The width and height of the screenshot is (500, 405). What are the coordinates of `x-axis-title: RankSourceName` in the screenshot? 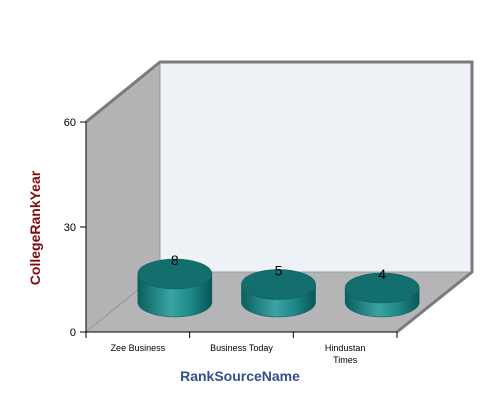 It's located at (240, 376).